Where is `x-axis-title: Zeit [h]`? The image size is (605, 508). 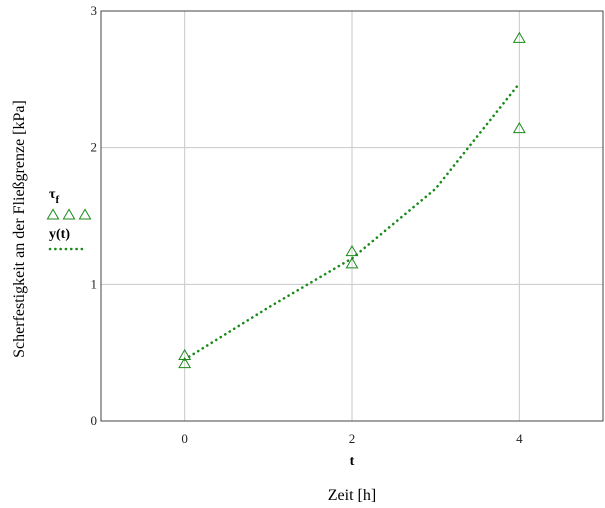 x-axis-title: Zeit [h] is located at coordinates (352, 495).